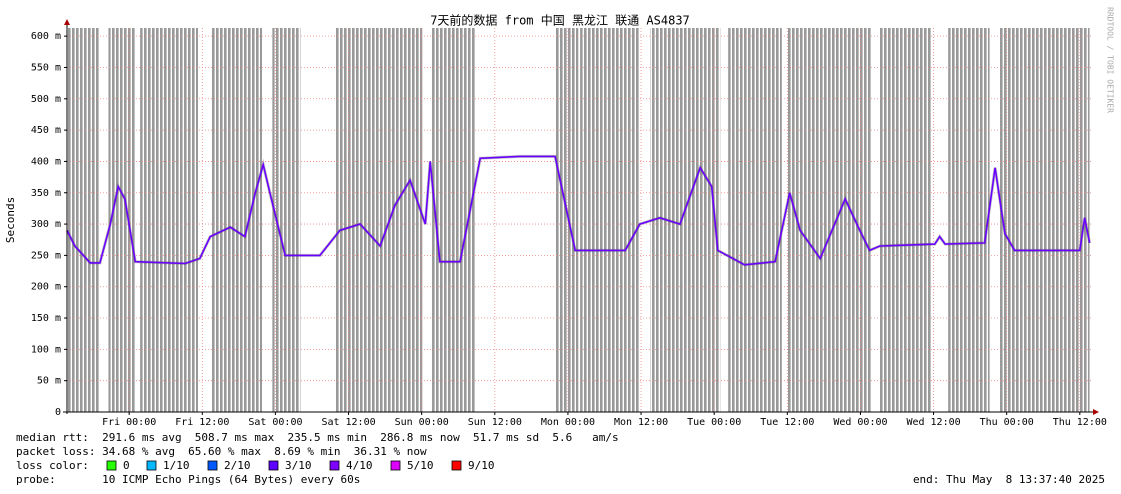  What do you see at coordinates (46, 99) in the screenshot?
I see `y-tick-label: 500 m` at bounding box center [46, 99].